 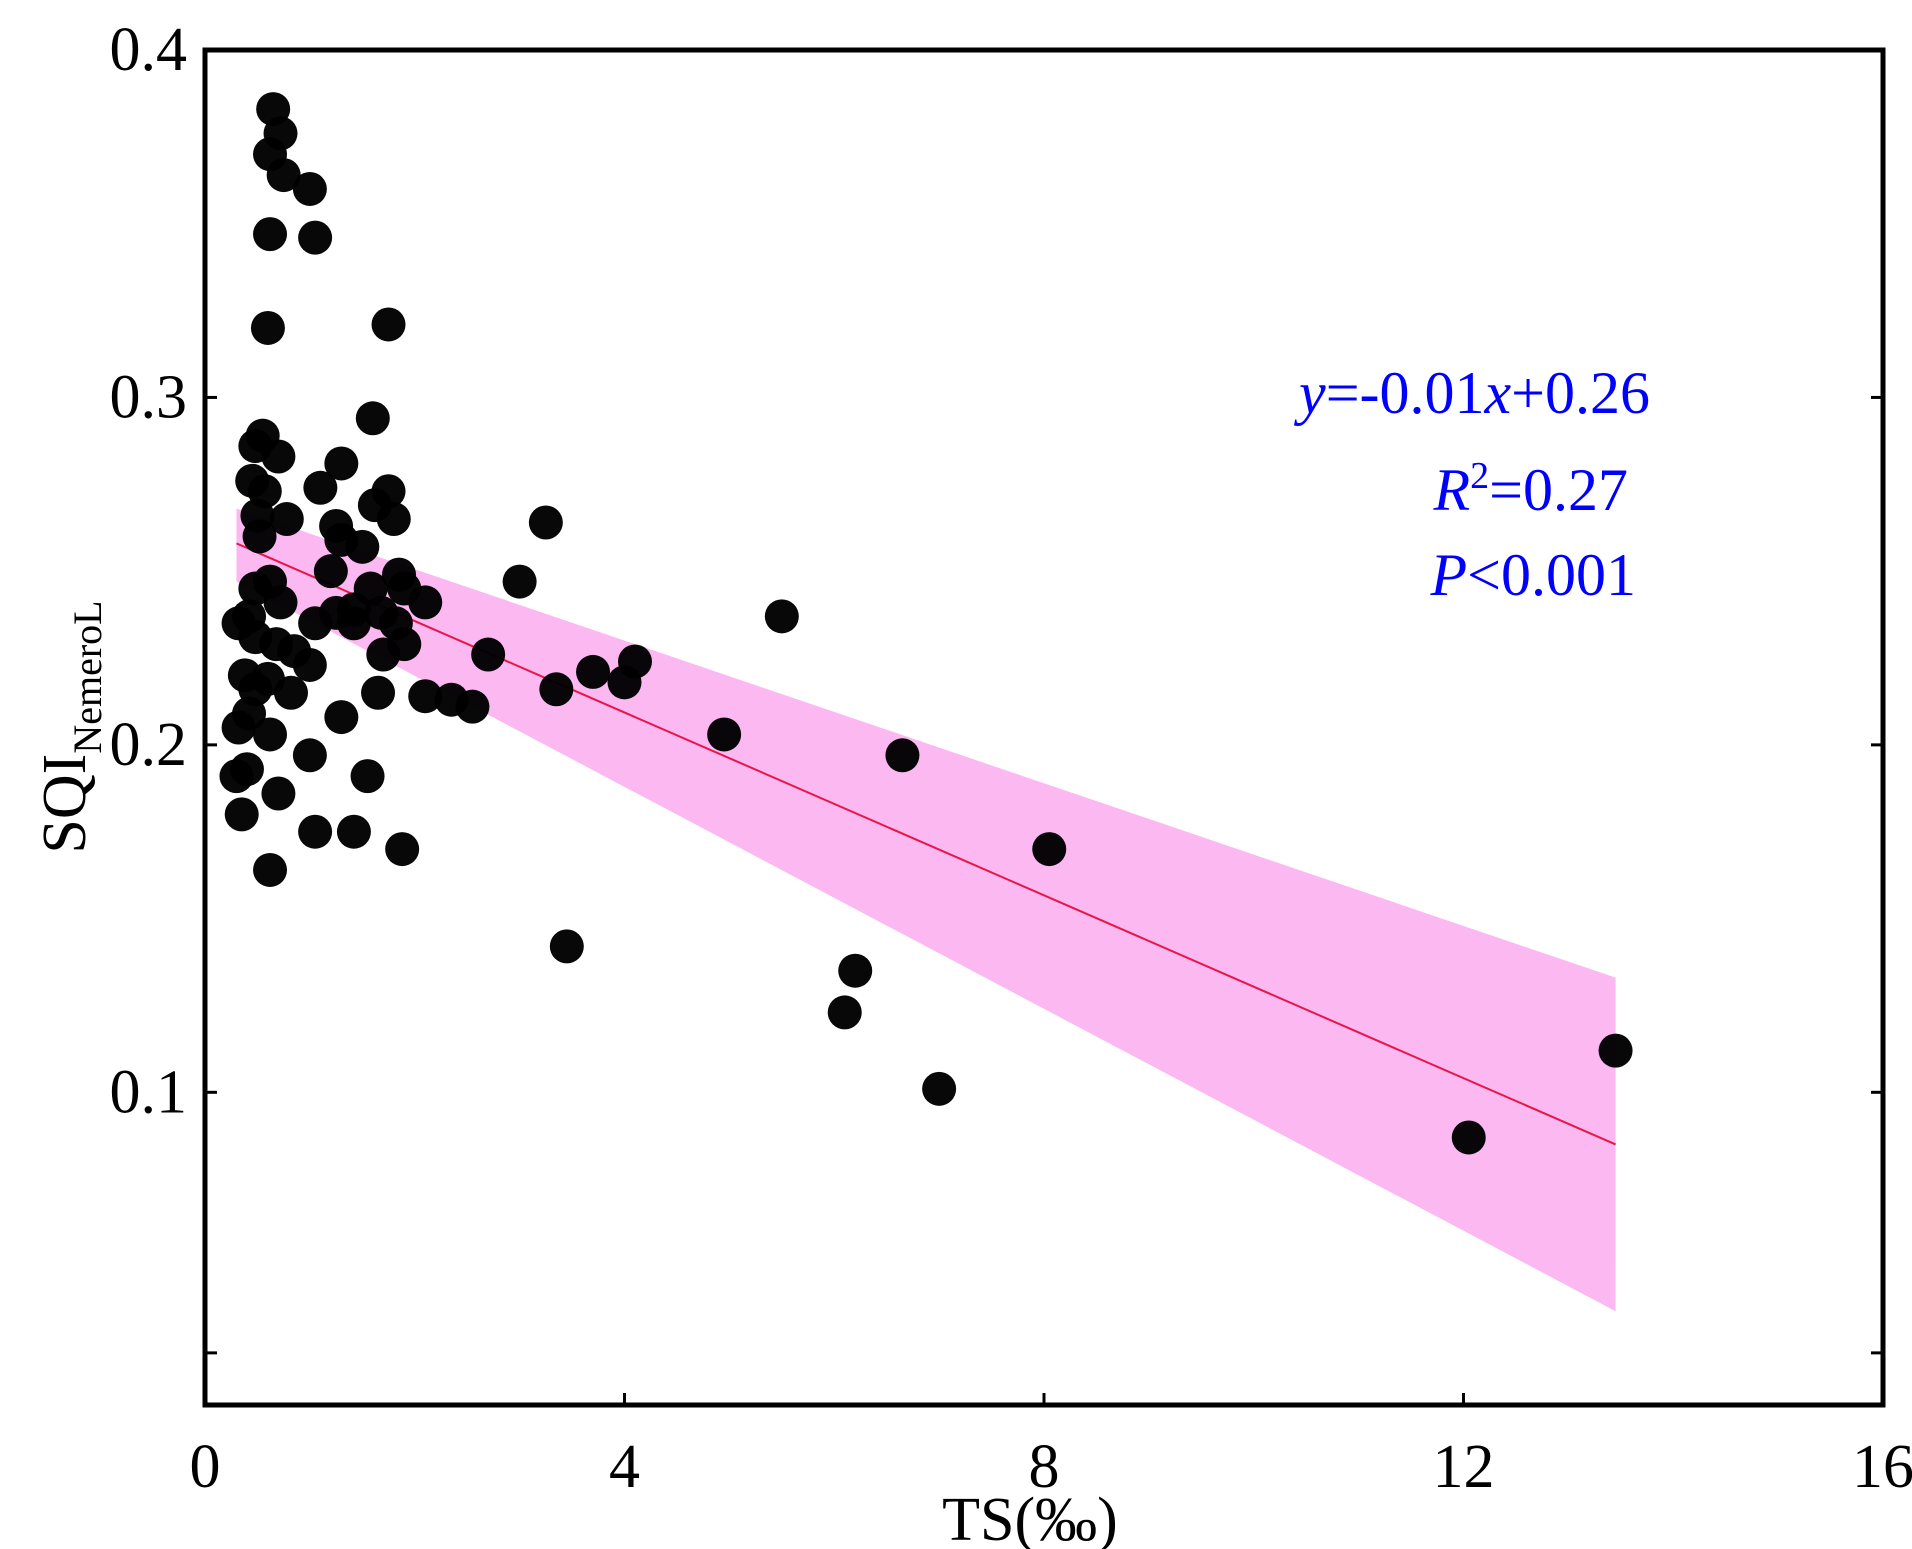 What do you see at coordinates (1551, 575) in the screenshot?
I see `p-value-value: <0.001` at bounding box center [1551, 575].